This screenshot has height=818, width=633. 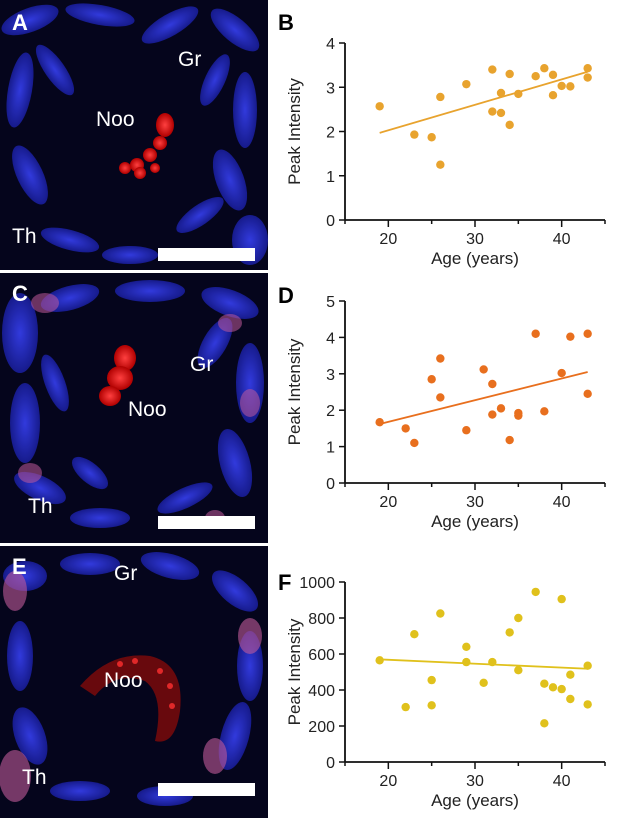 What do you see at coordinates (286, 295) in the screenshot?
I see `panel-letter-d: D` at bounding box center [286, 295].